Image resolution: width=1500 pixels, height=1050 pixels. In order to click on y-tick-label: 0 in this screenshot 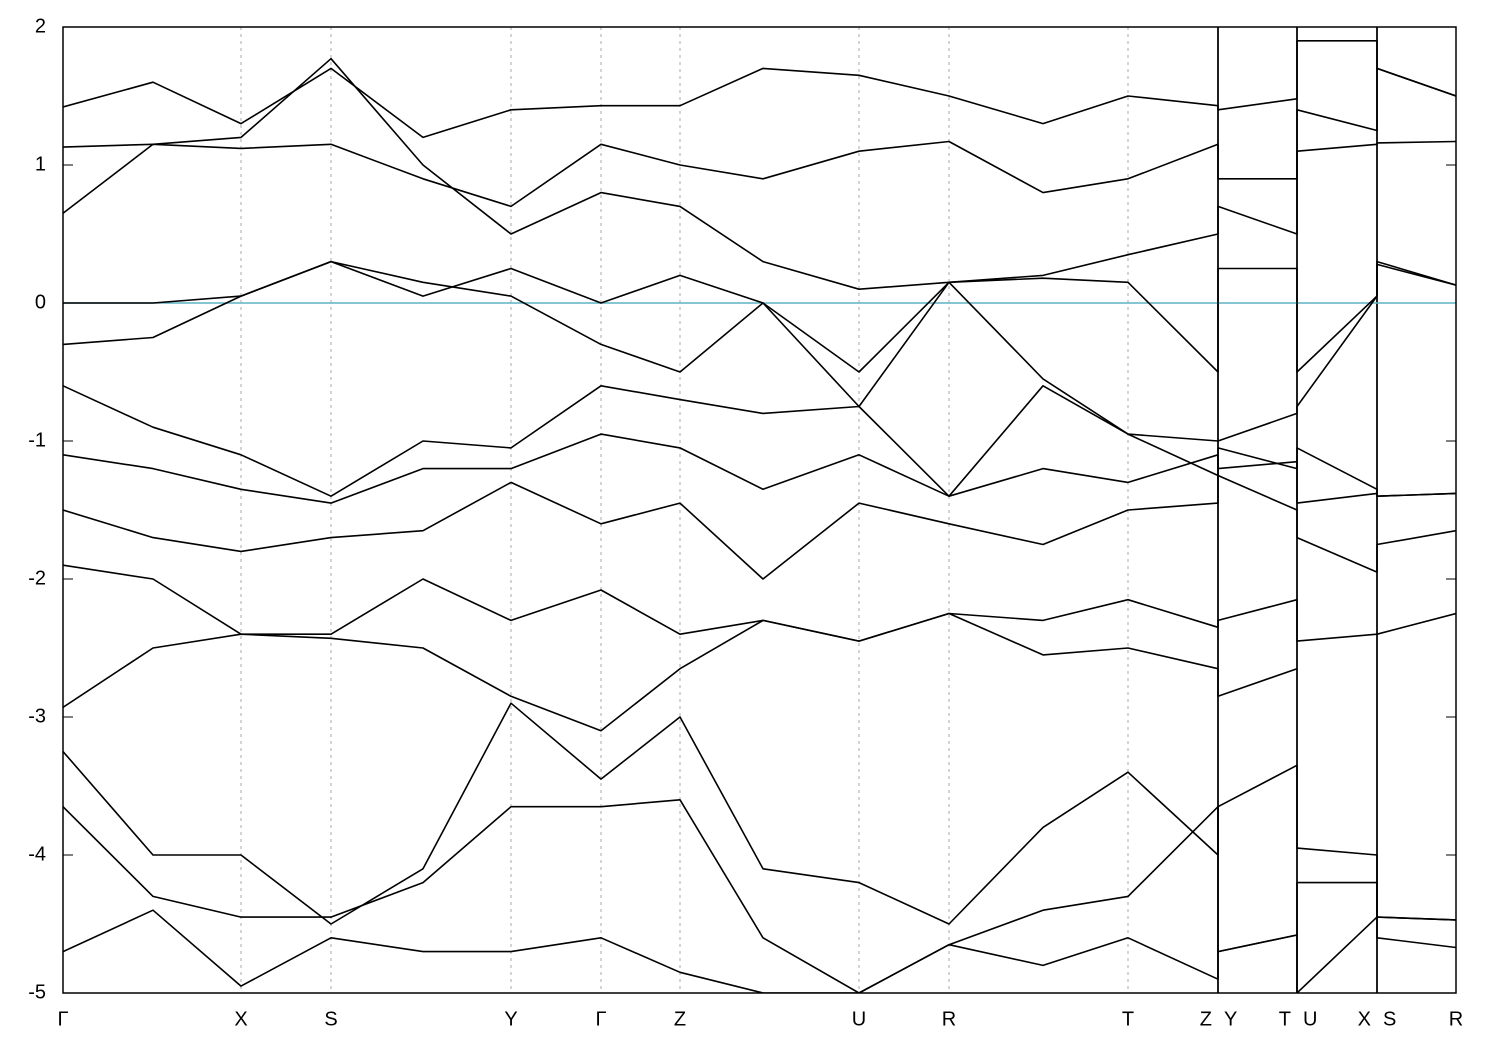, I will do `click(40, 302)`.